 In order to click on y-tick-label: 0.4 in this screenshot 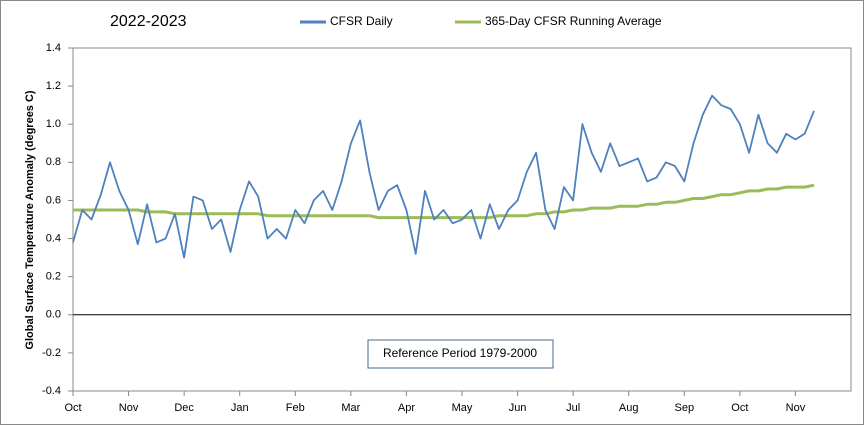, I will do `click(53, 238)`.